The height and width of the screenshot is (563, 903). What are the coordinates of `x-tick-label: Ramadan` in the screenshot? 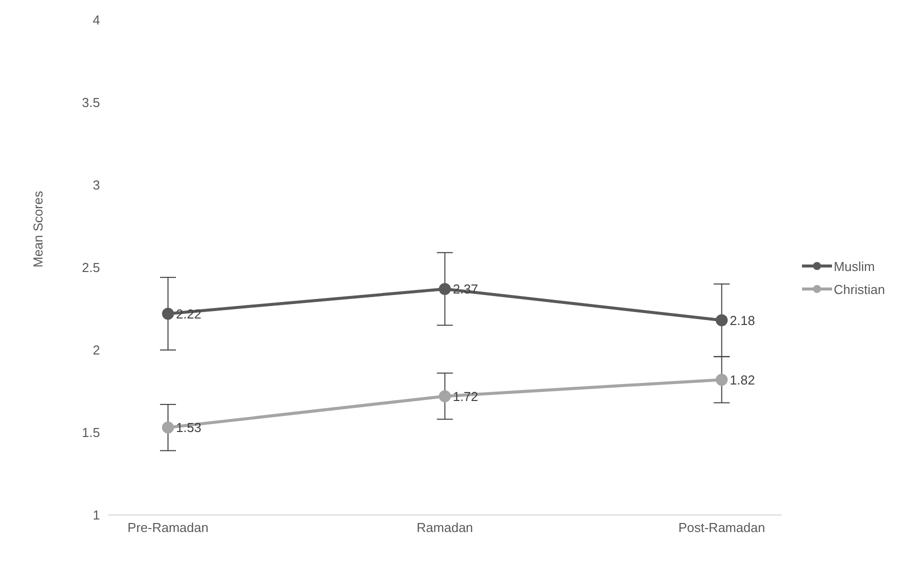 It's located at (445, 528).